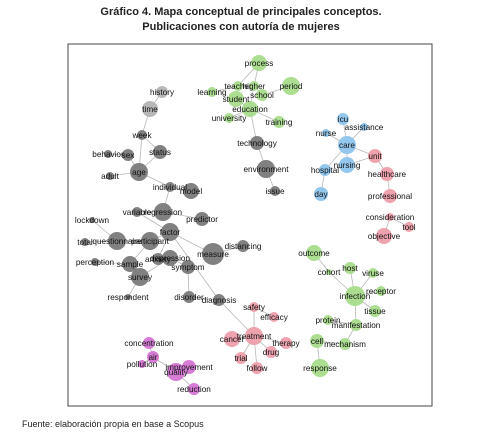  I want to click on node-nurse, so click(326, 133).